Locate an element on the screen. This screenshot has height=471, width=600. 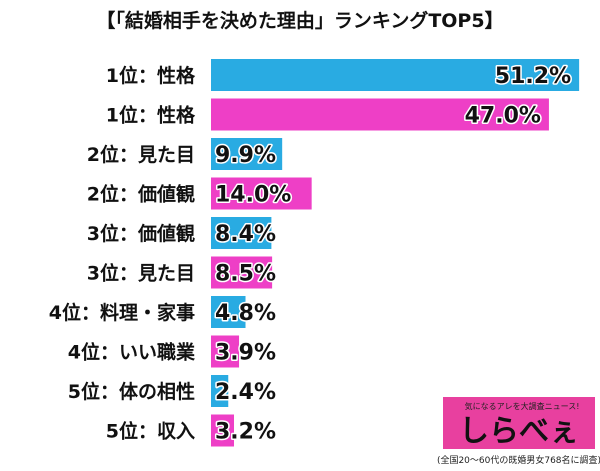
logo-brand: しらべぇ is located at coordinates (519, 431).